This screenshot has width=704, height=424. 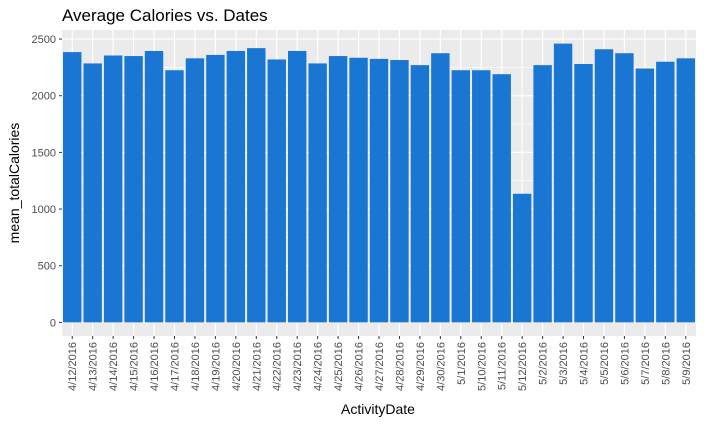 What do you see at coordinates (605, 363) in the screenshot?
I see `x-tick-label: 5/5/2016` at bounding box center [605, 363].